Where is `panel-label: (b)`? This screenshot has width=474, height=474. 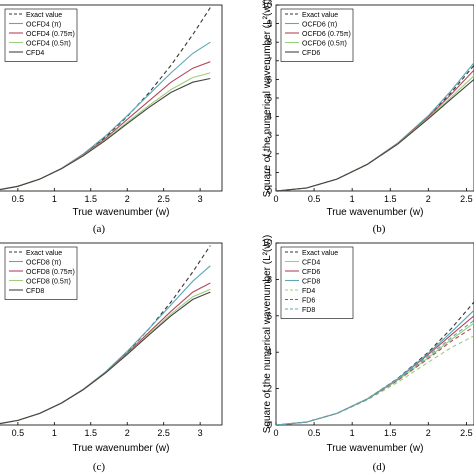
panel-label: (b) is located at coordinates (379, 229).